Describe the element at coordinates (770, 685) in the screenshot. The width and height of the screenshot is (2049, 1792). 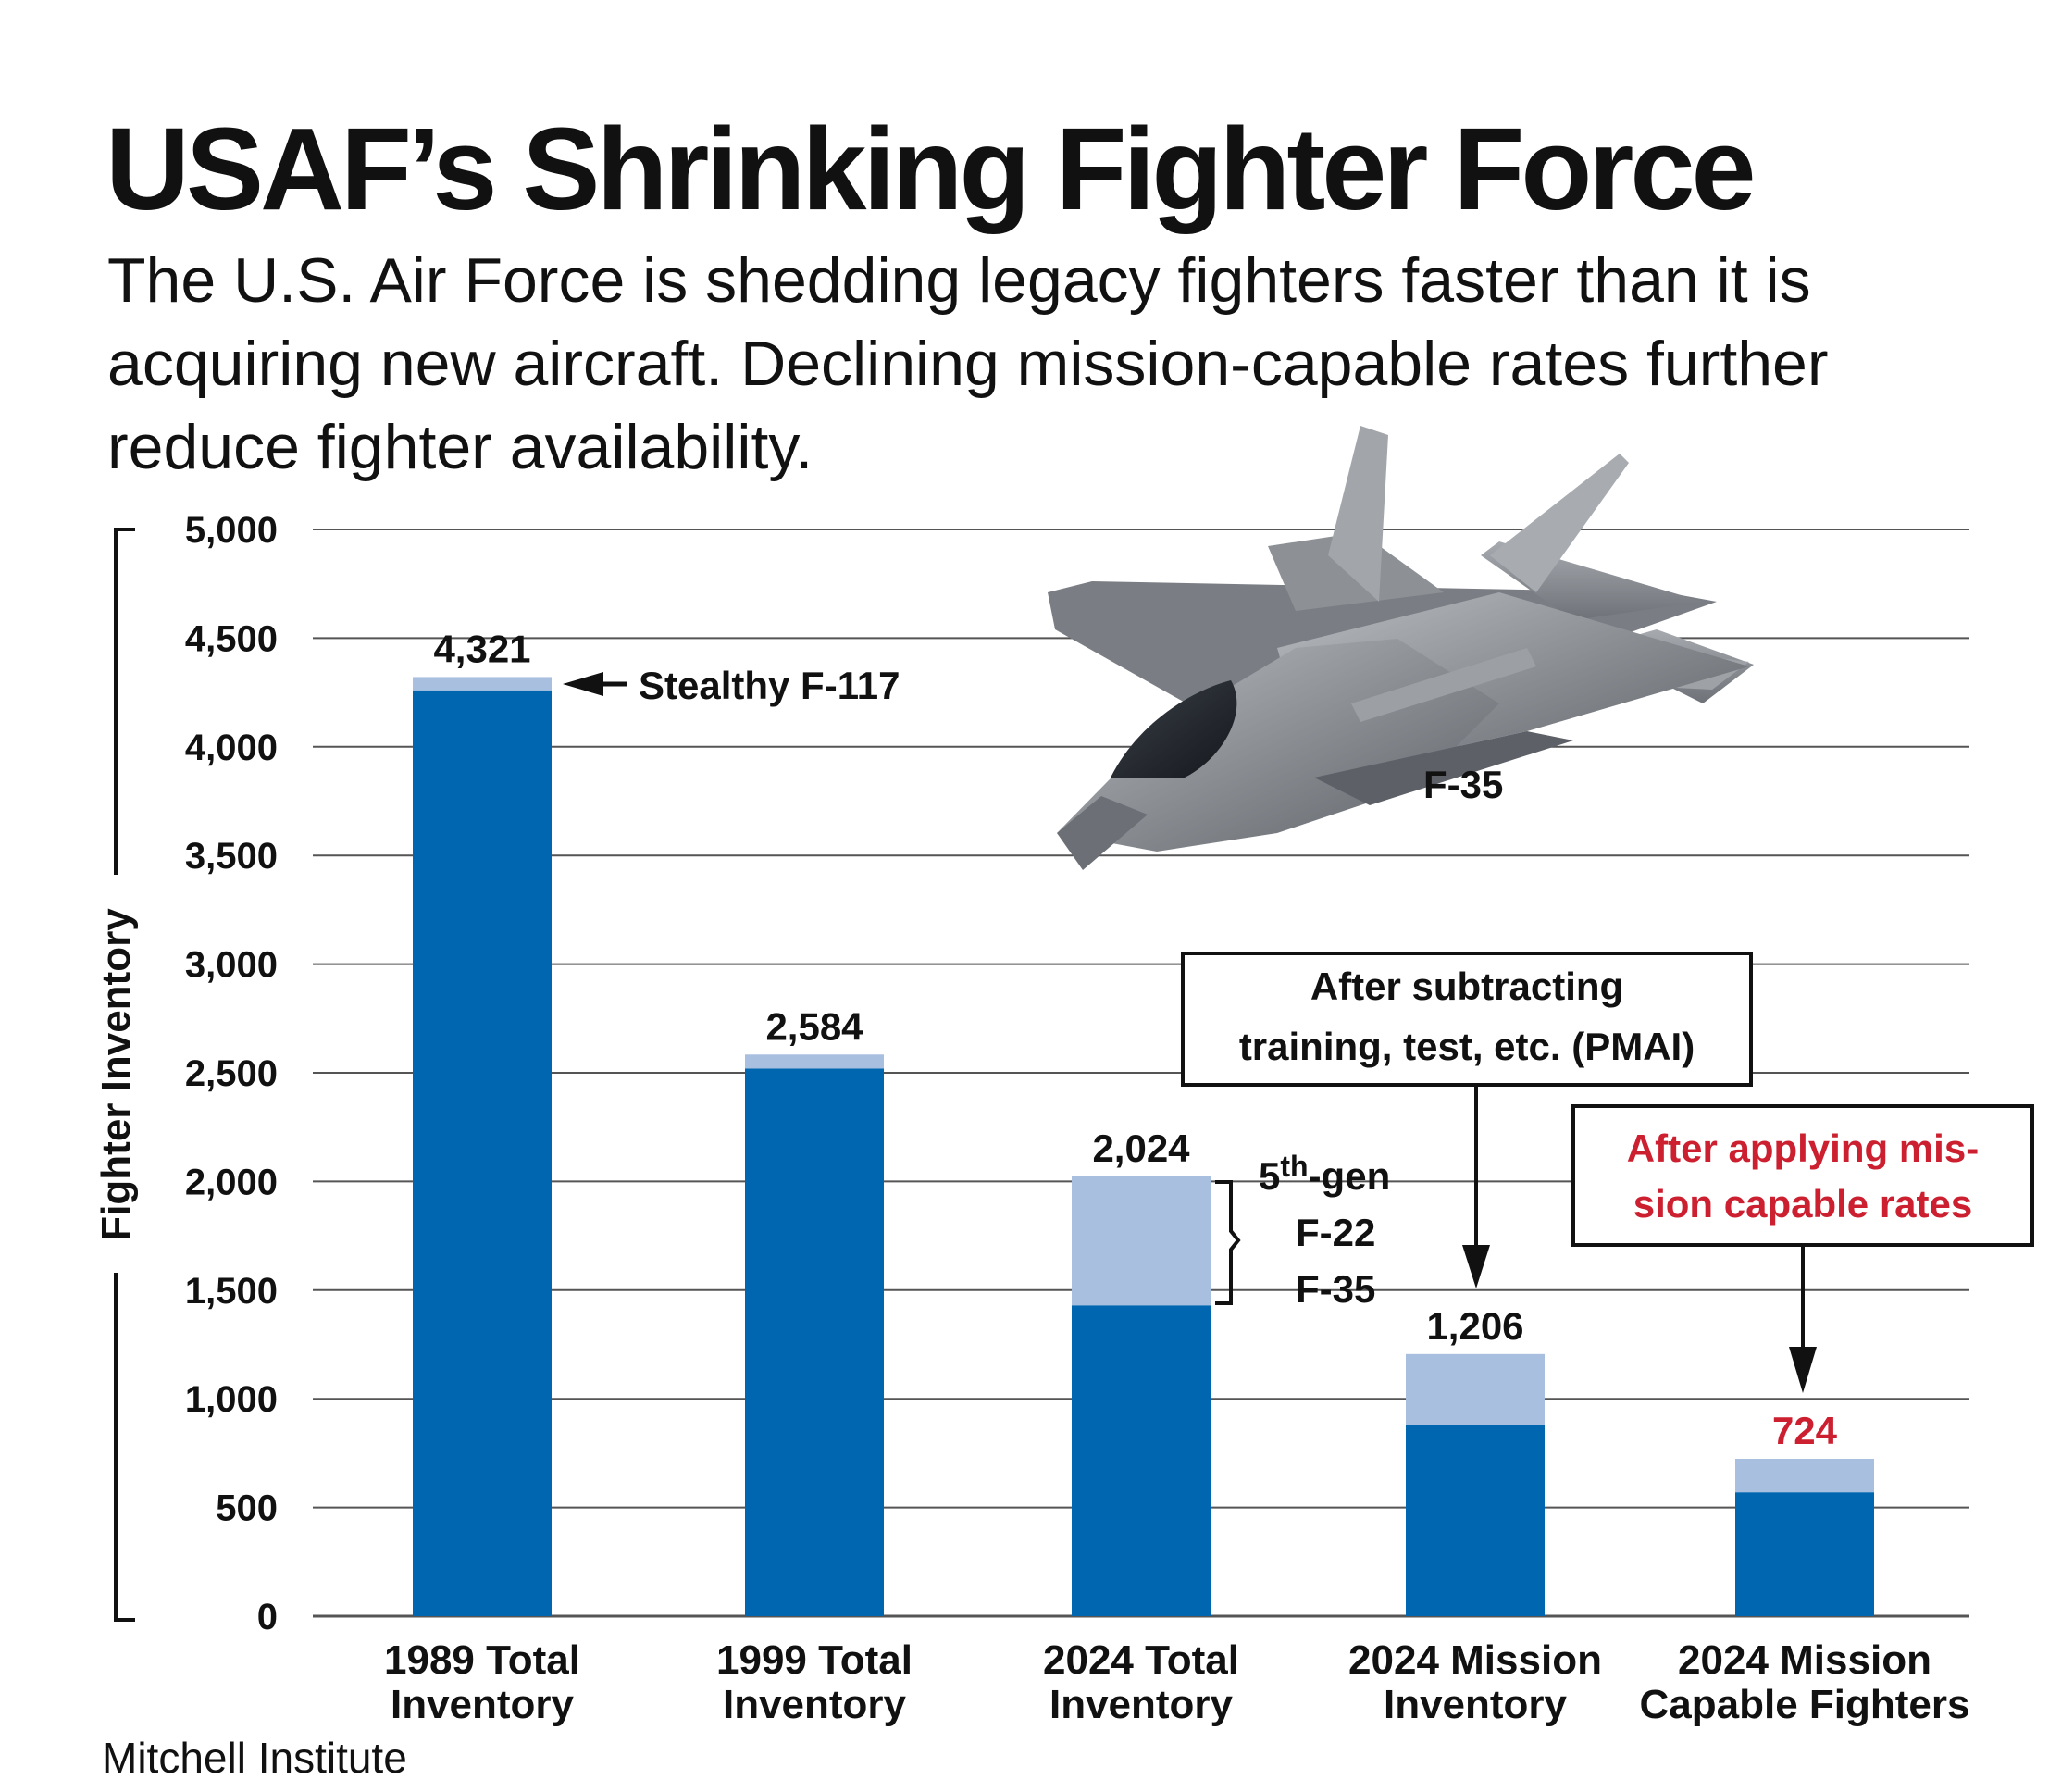
I see `f117-label: Stealthy F-117` at that location.